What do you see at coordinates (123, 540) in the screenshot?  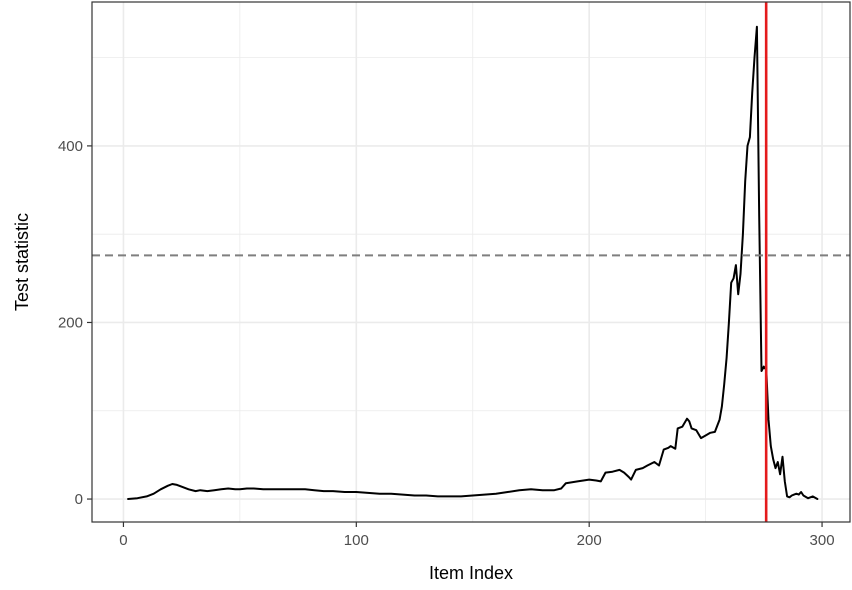 I see `x-tick-label: 0` at bounding box center [123, 540].